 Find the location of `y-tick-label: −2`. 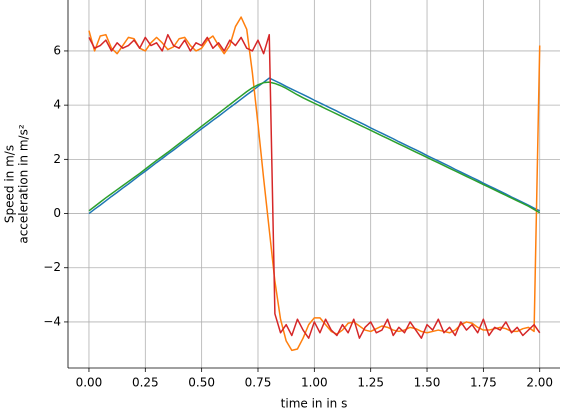

y-tick-label: −2 is located at coordinates (52, 267).